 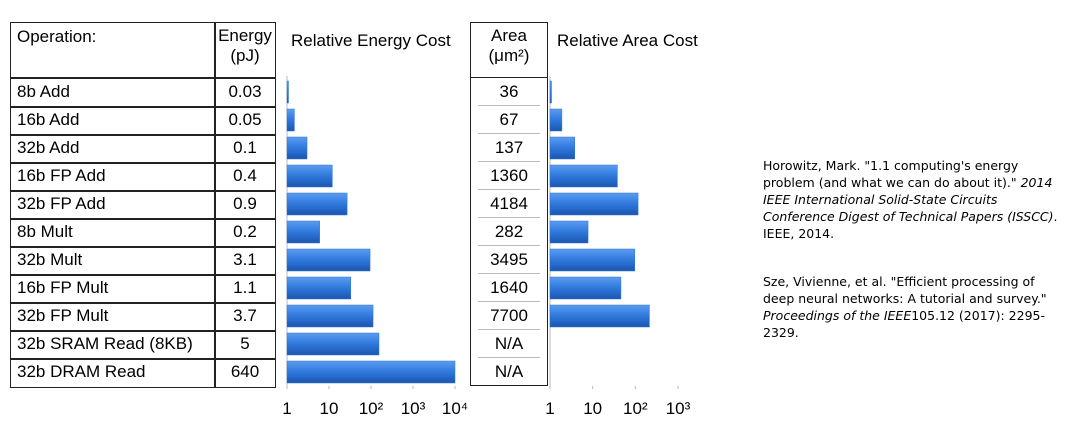 I want to click on table-cell: 1.1, so click(x=245, y=289).